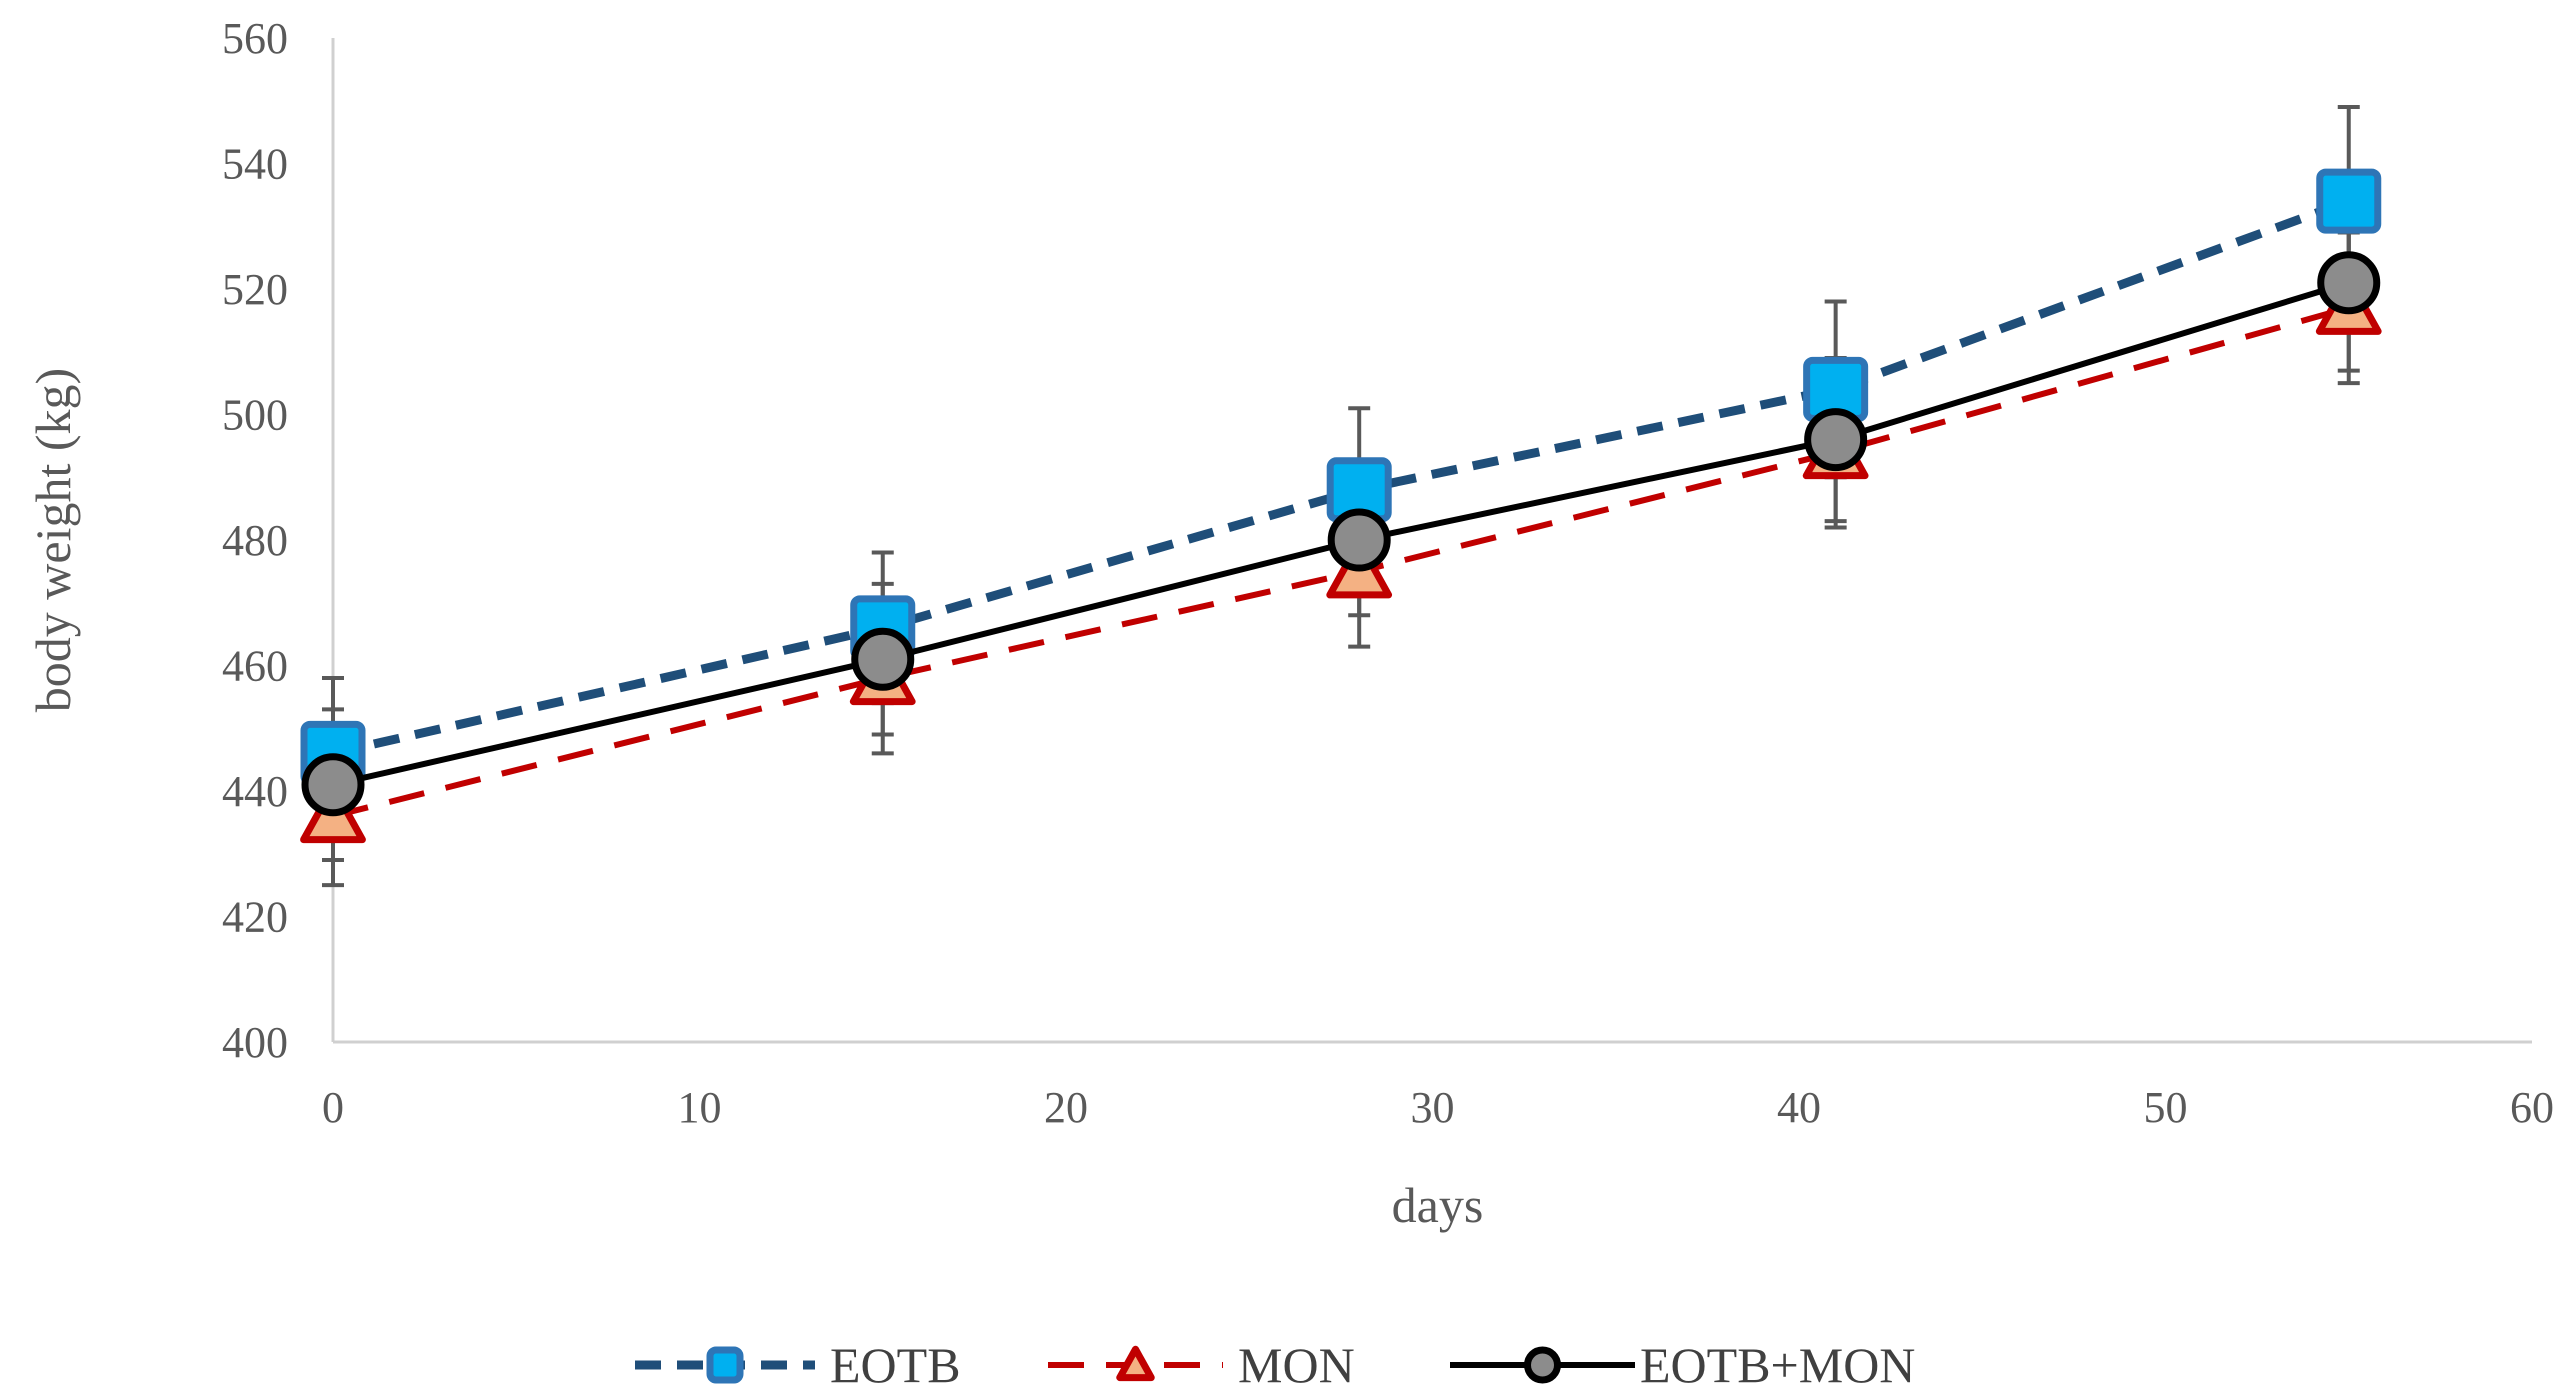 This screenshot has height=1400, width=2572. I want to click on y-tick-label: 480, so click(255, 540).